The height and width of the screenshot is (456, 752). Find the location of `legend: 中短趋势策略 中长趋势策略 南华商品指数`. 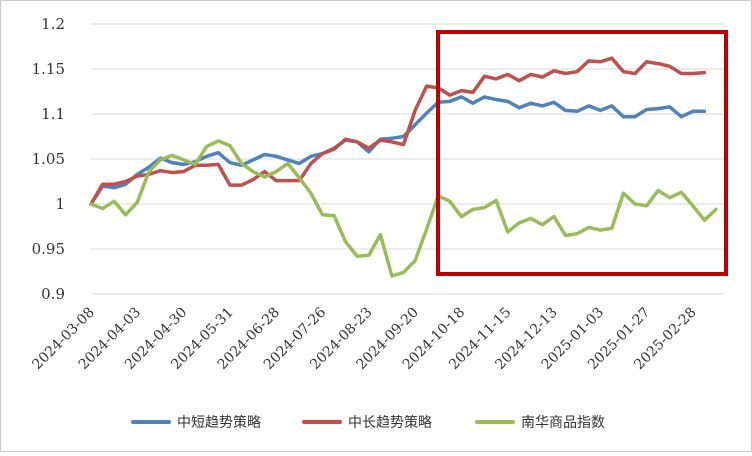

legend: 中短趋势策略 中长趋势策略 南华商品指数 is located at coordinates (368, 422).